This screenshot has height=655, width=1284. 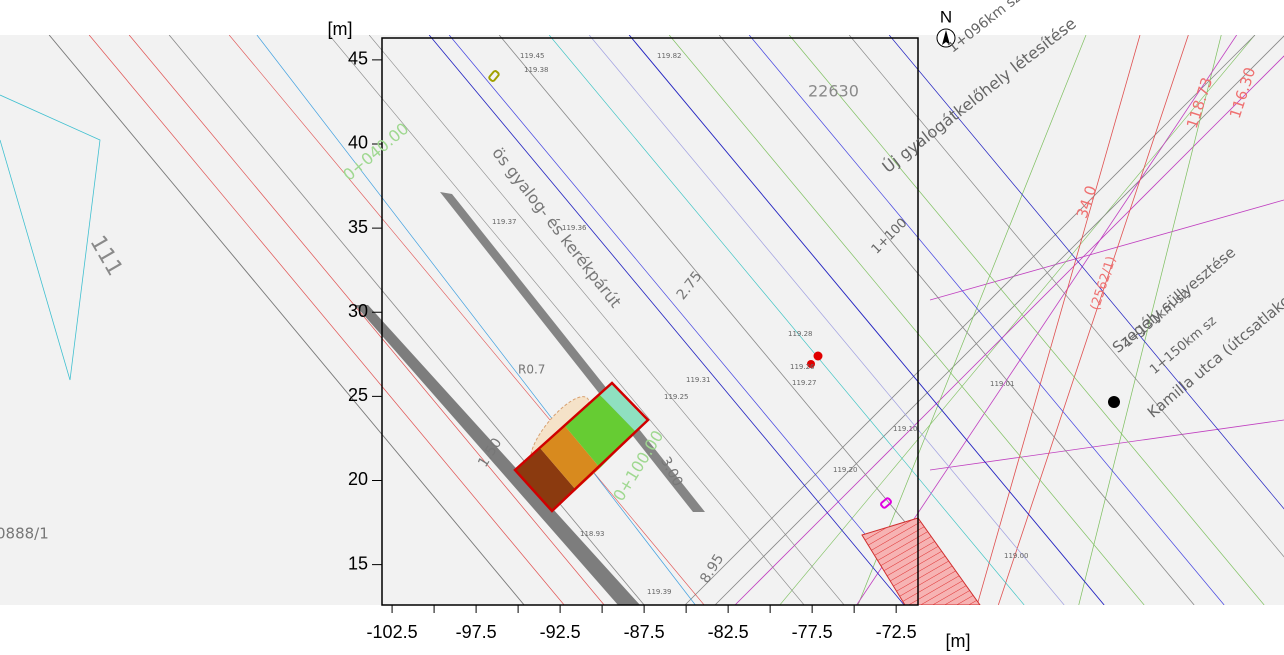 What do you see at coordinates (921, 561) in the screenshot?
I see `hatched-area` at bounding box center [921, 561].